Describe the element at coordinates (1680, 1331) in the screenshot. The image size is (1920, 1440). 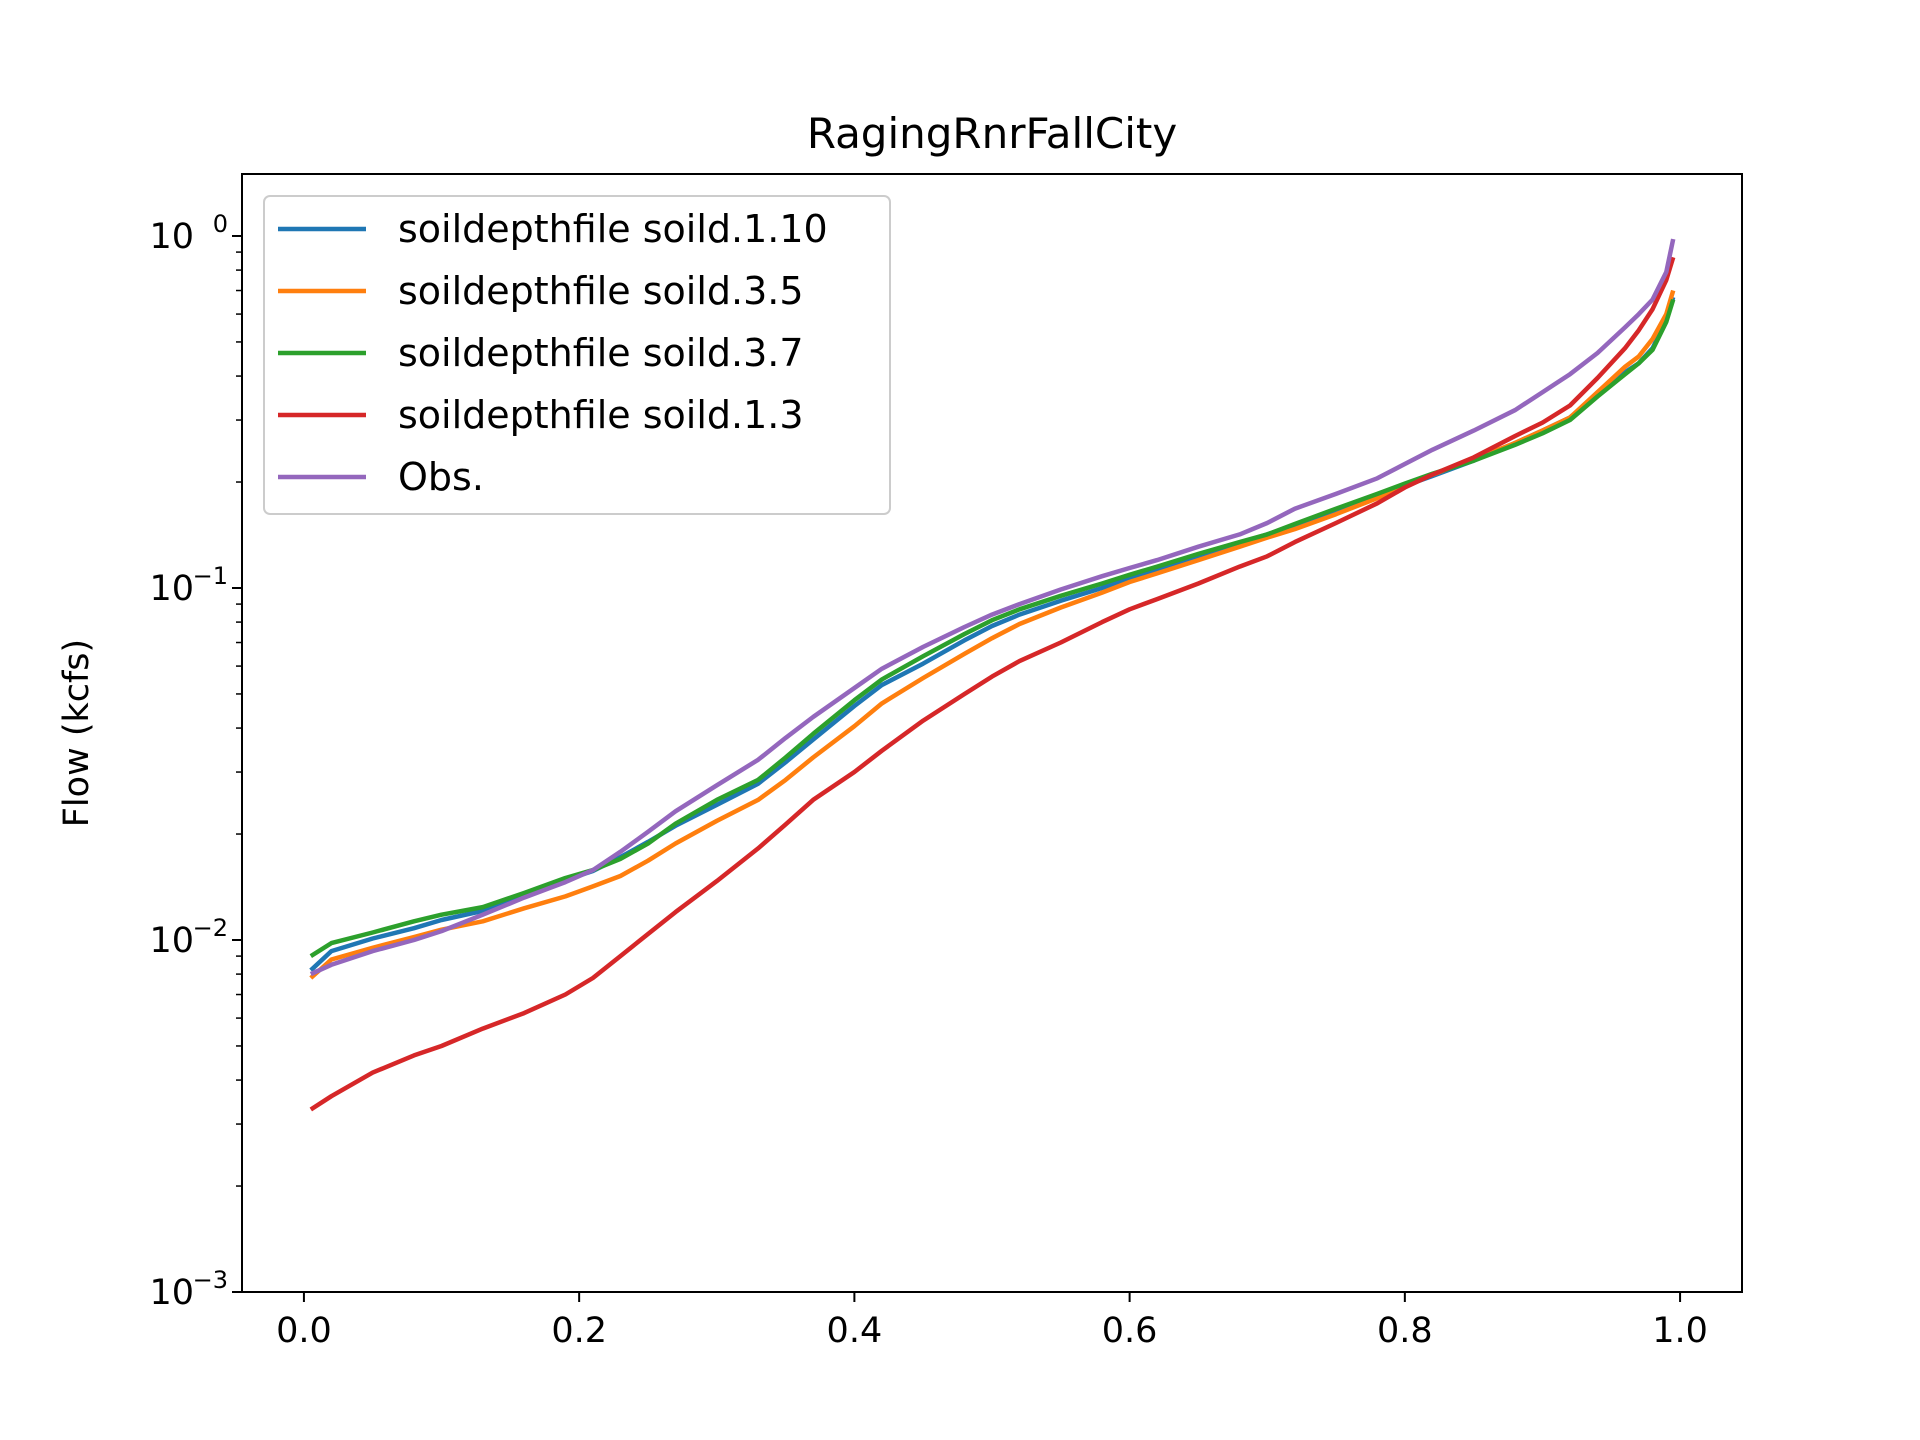
I see `x-tick-label: 1.0` at that location.